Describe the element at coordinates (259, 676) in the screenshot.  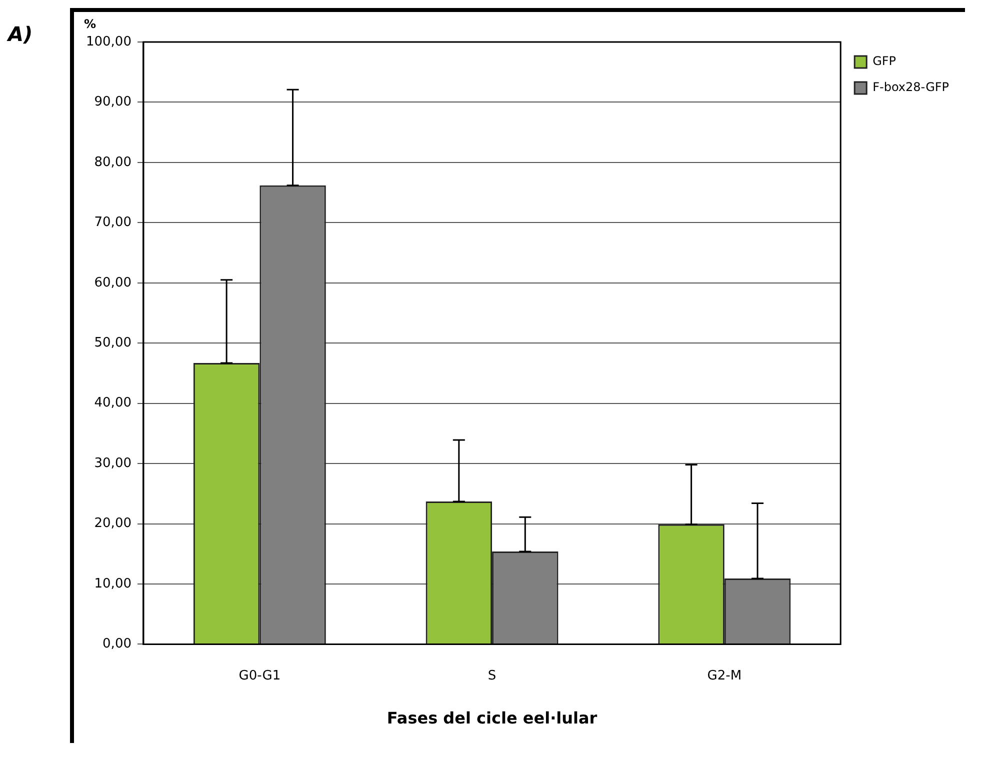
I see `x-tick-label: G0-G1` at that location.